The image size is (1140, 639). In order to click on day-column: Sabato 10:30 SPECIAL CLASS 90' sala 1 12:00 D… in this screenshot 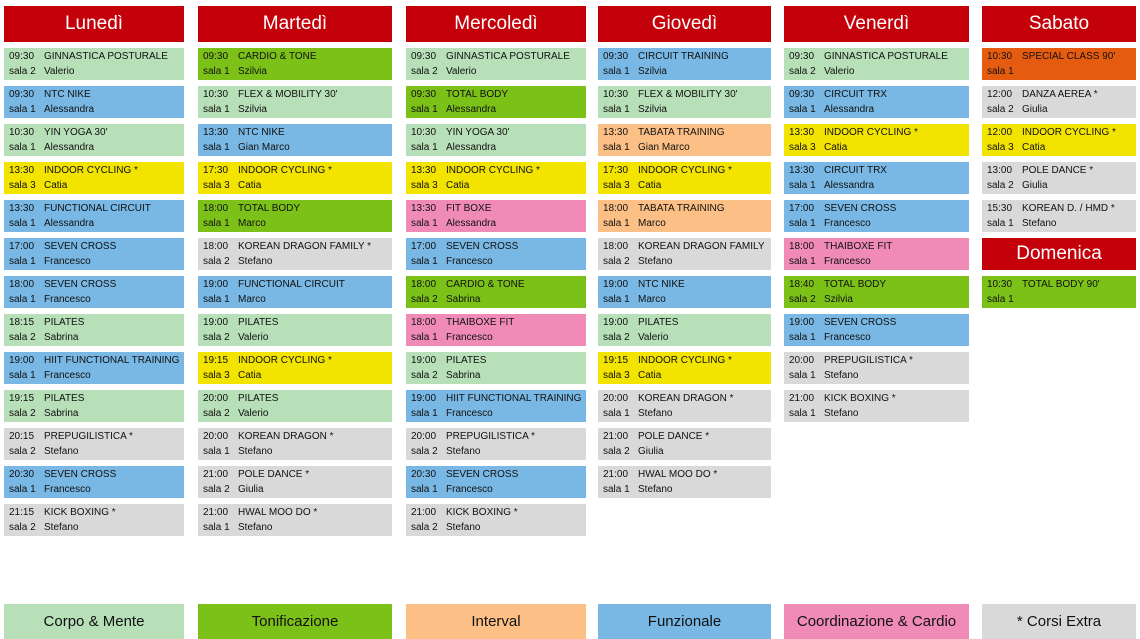, I will do `click(1059, 286)`.